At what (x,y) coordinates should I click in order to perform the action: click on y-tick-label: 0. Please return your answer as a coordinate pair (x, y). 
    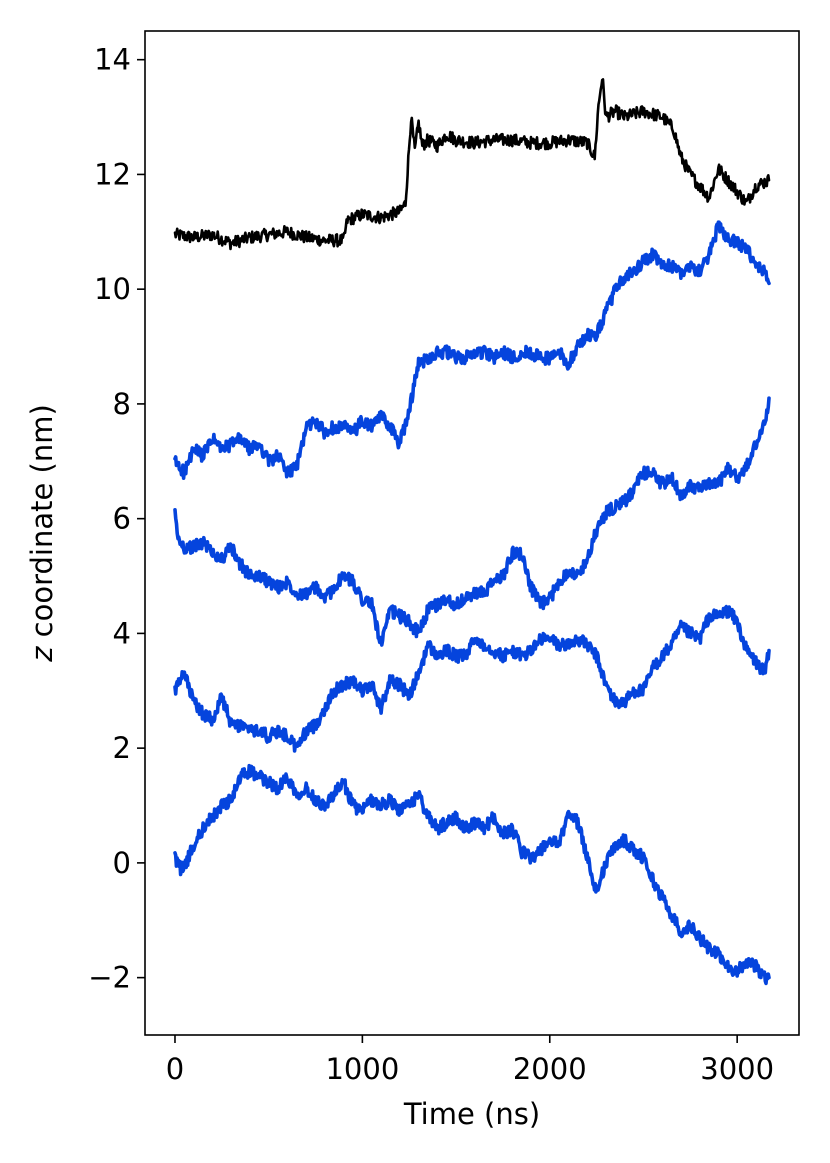
    Looking at the image, I should click on (122, 863).